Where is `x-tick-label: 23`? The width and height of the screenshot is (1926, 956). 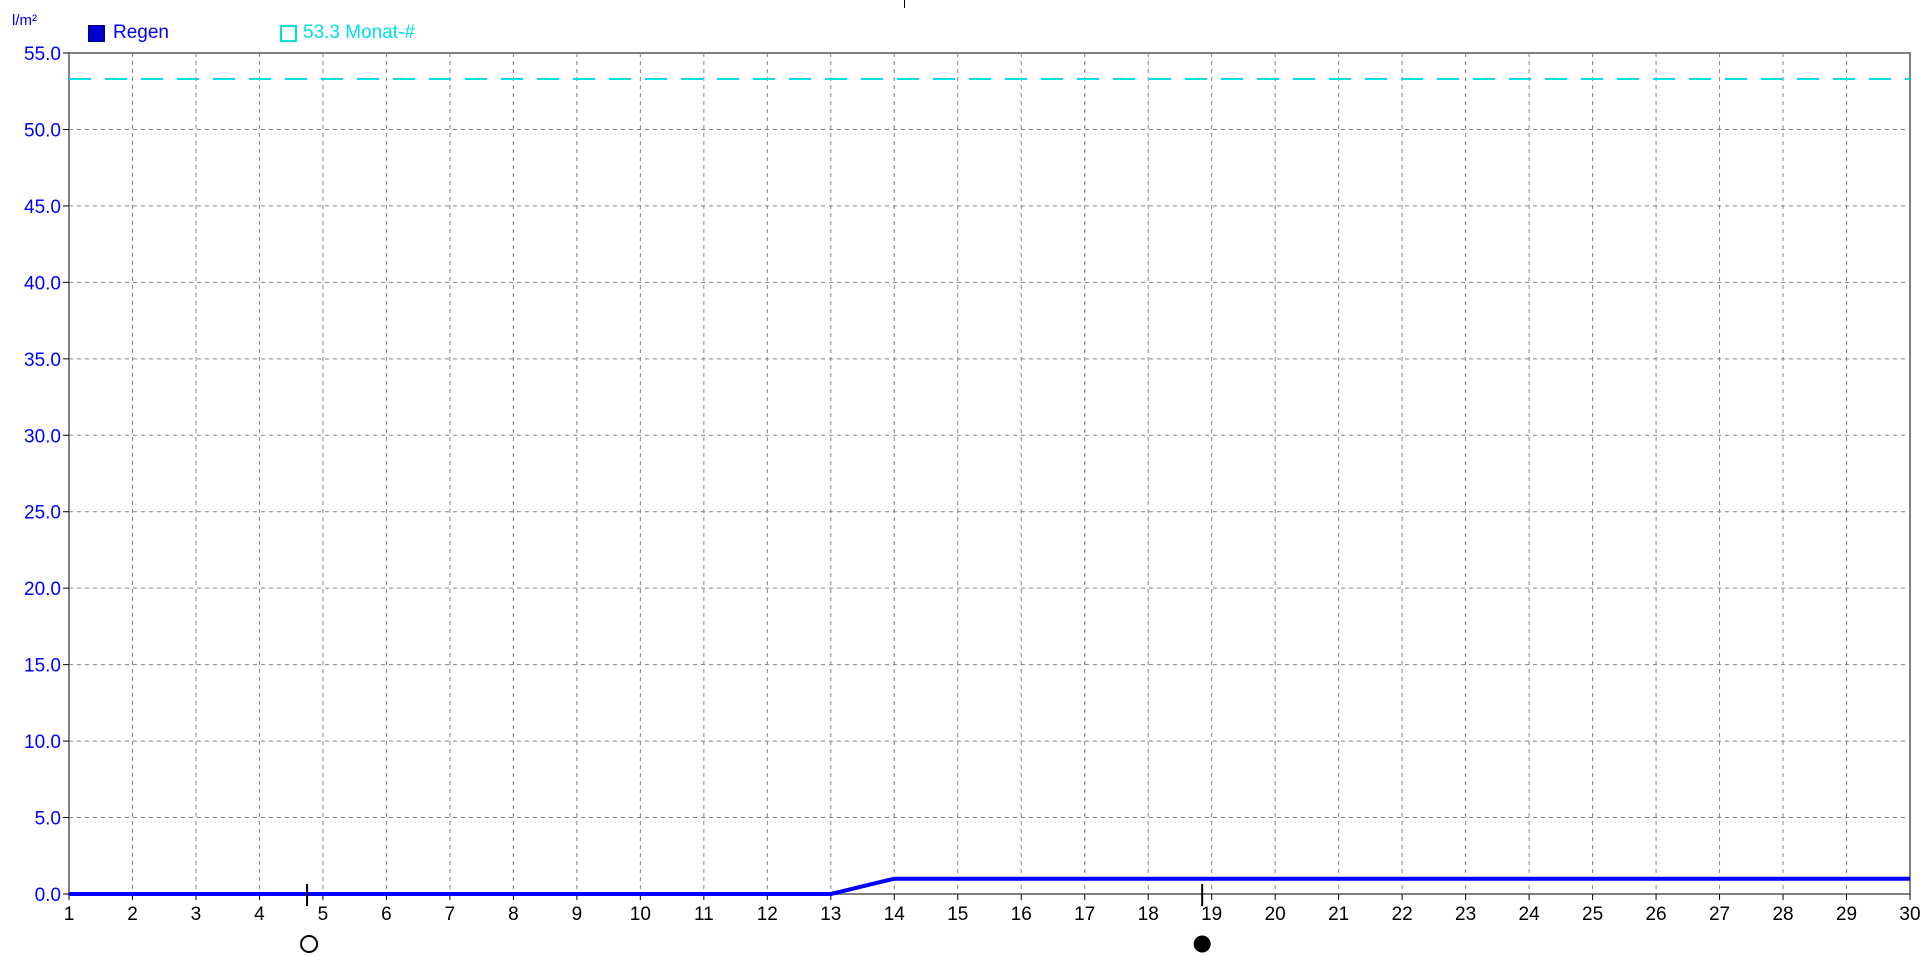
x-tick-label: 23 is located at coordinates (1465, 914).